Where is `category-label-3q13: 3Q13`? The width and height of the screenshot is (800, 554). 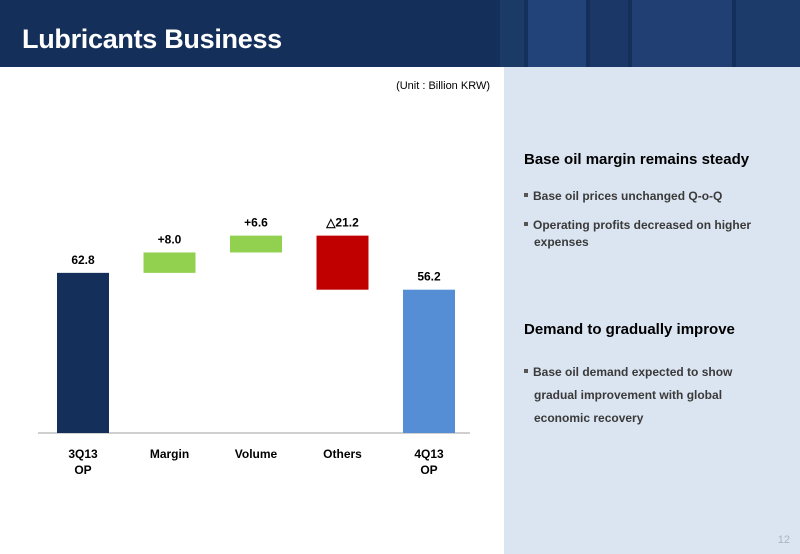
category-label-3q13: 3Q13 is located at coordinates (83, 454).